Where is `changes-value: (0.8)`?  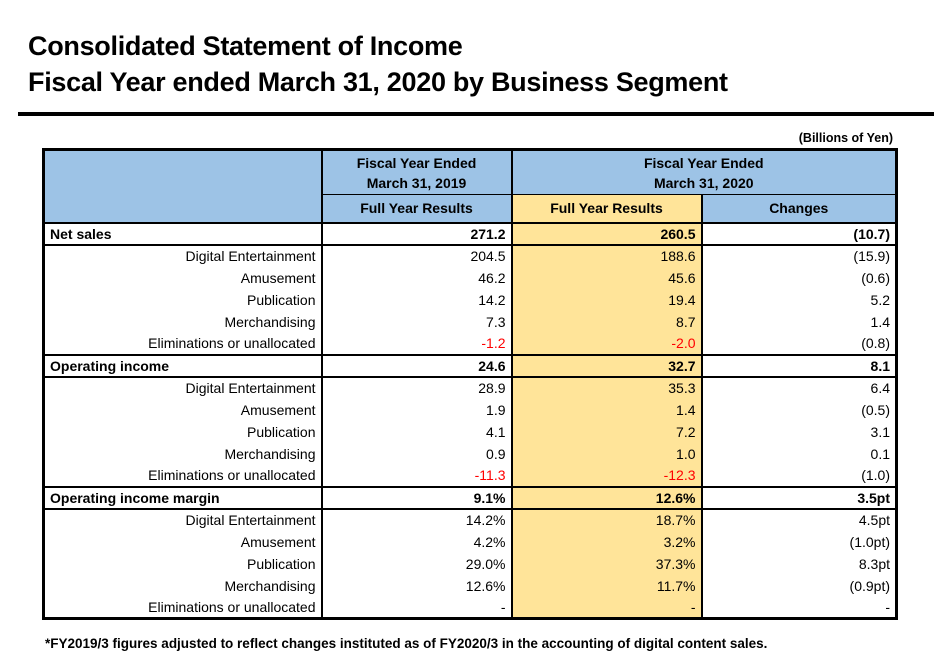
changes-value: (0.8) is located at coordinates (799, 343).